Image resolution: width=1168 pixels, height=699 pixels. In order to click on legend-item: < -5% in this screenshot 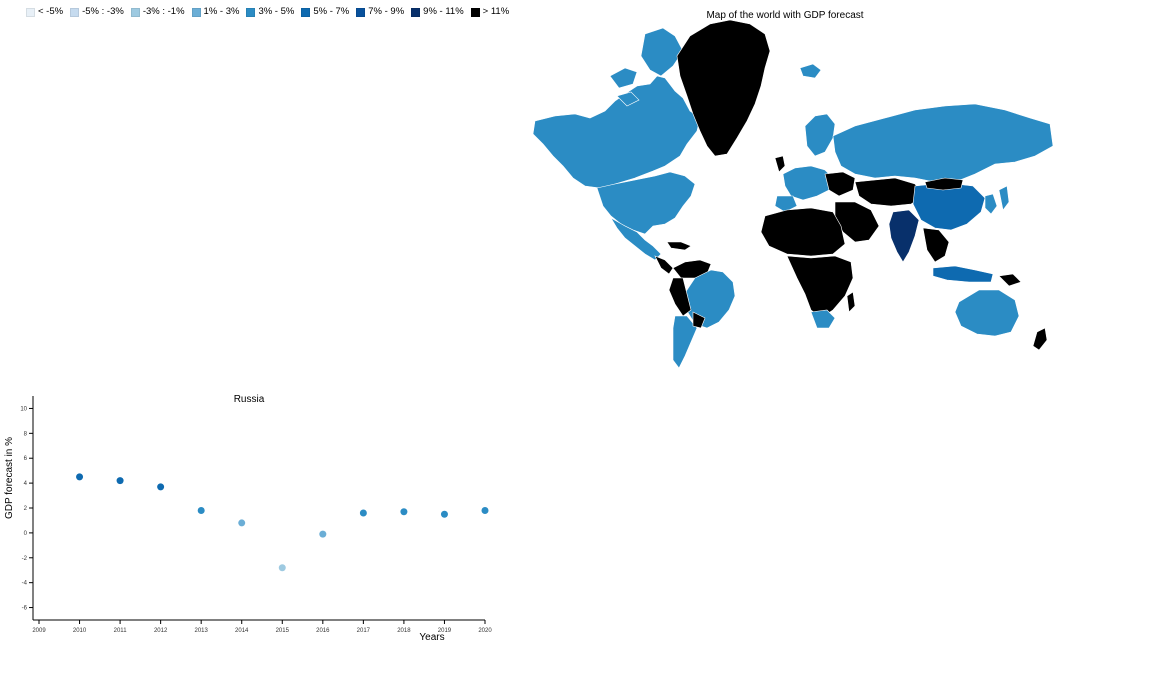, I will do `click(44, 12)`.